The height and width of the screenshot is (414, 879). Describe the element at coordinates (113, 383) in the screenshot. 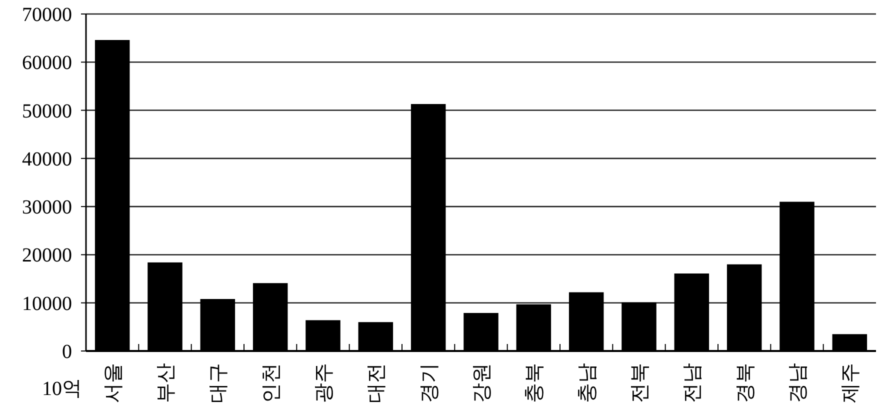

I see `x-tick-label: 서울` at that location.